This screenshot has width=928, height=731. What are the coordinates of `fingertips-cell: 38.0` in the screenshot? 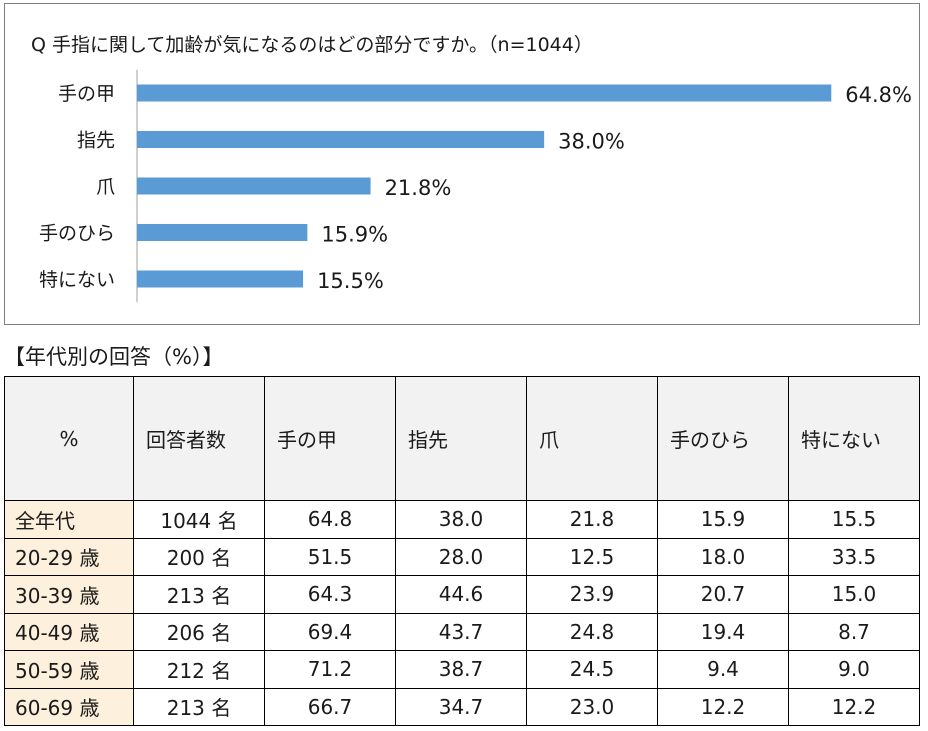 It's located at (461, 519).